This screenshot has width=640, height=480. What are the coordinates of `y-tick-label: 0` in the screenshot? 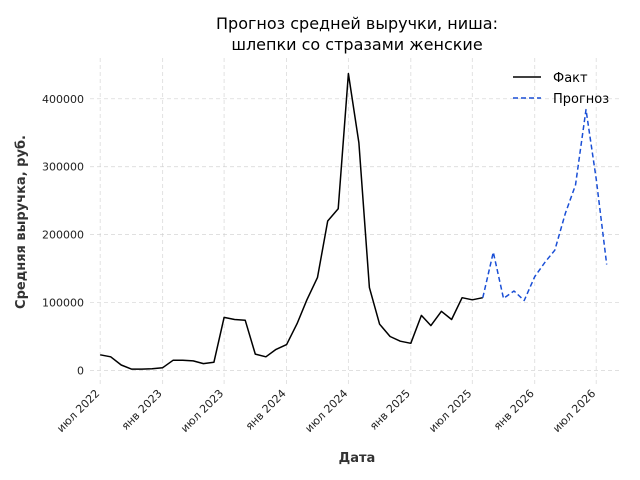 It's located at (80, 370).